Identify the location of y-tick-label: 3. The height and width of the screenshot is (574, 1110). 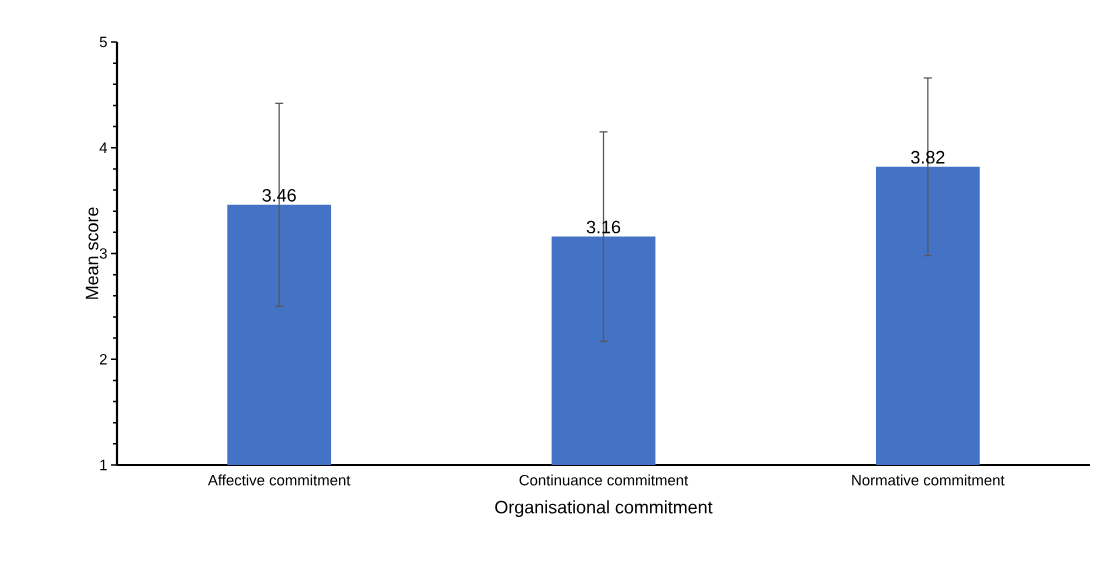
(103, 253).